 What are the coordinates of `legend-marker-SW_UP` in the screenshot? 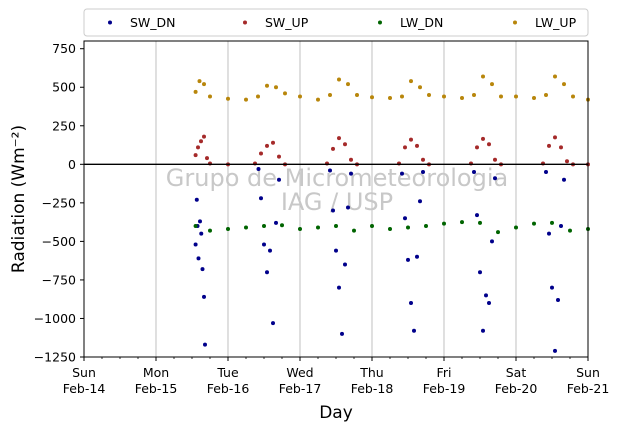 It's located at (245, 22).